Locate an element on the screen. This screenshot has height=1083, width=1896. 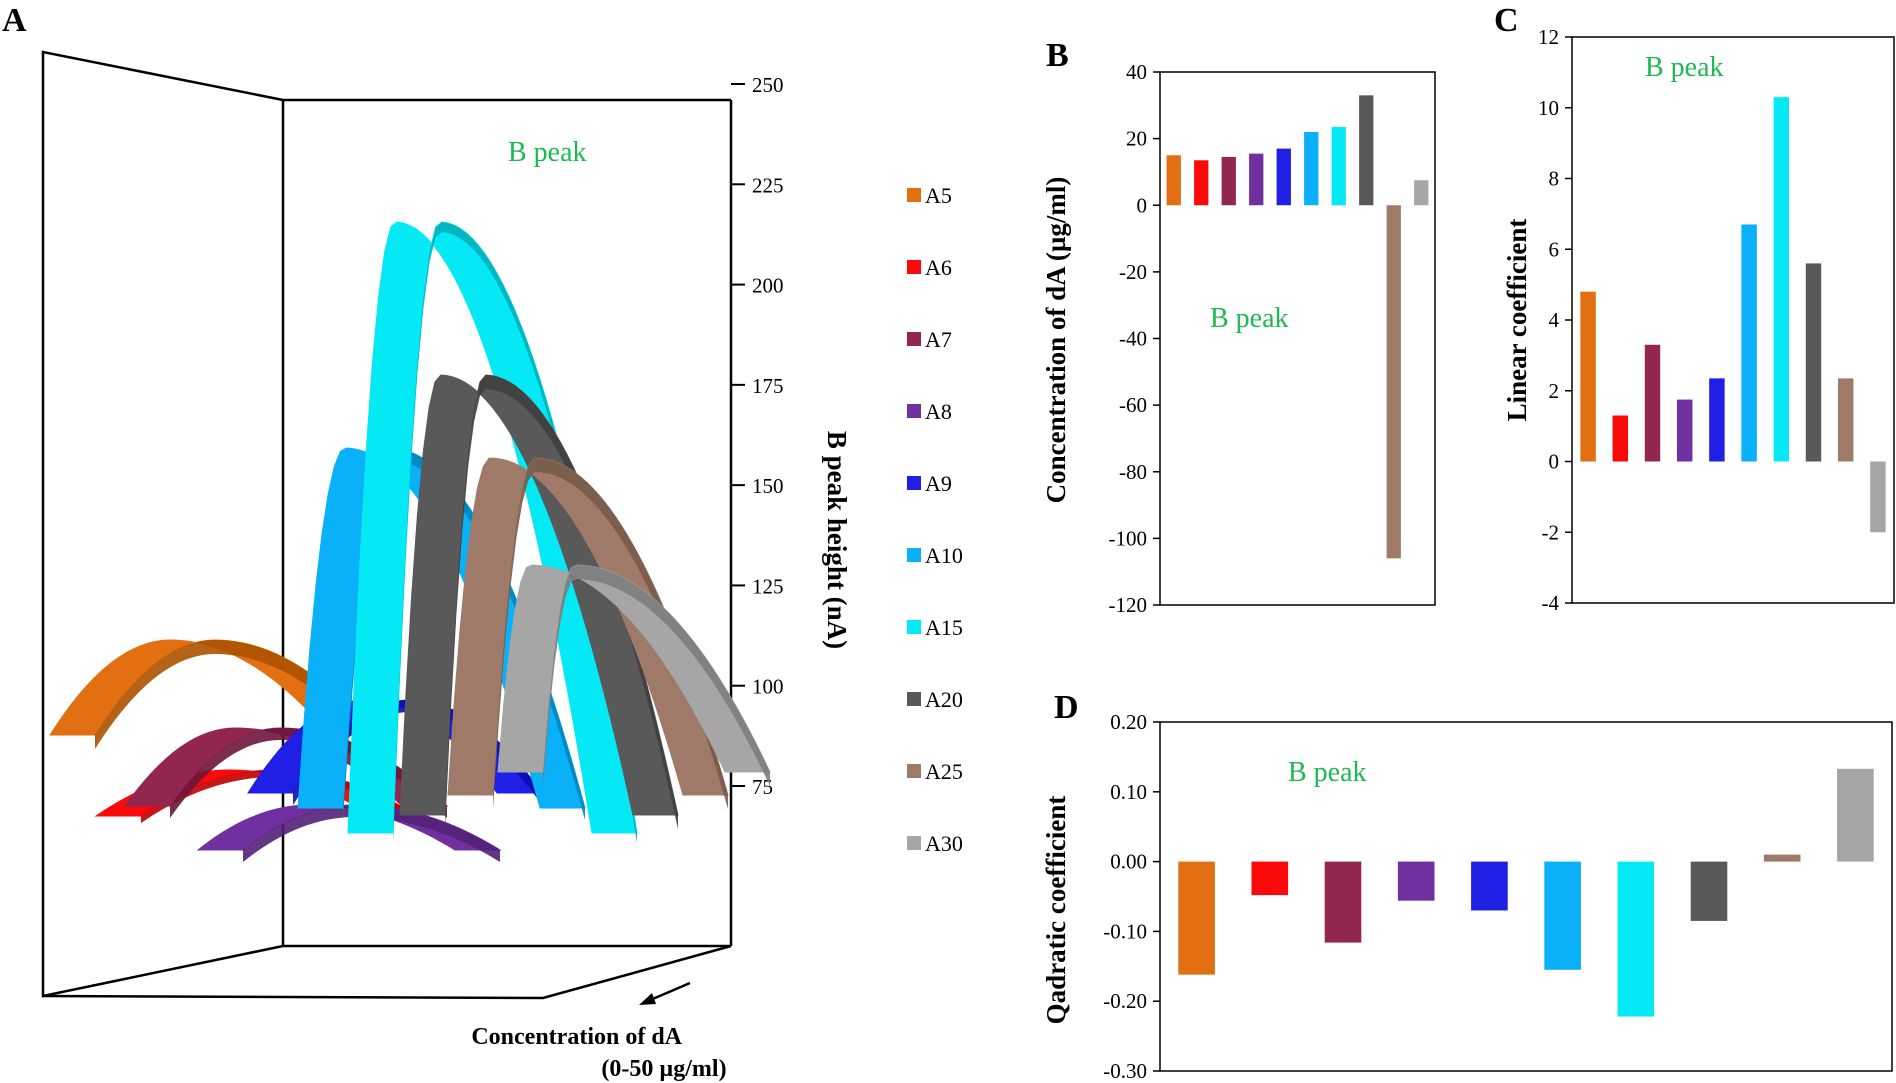
panel-c-plot-frame is located at coordinates (1733, 320).